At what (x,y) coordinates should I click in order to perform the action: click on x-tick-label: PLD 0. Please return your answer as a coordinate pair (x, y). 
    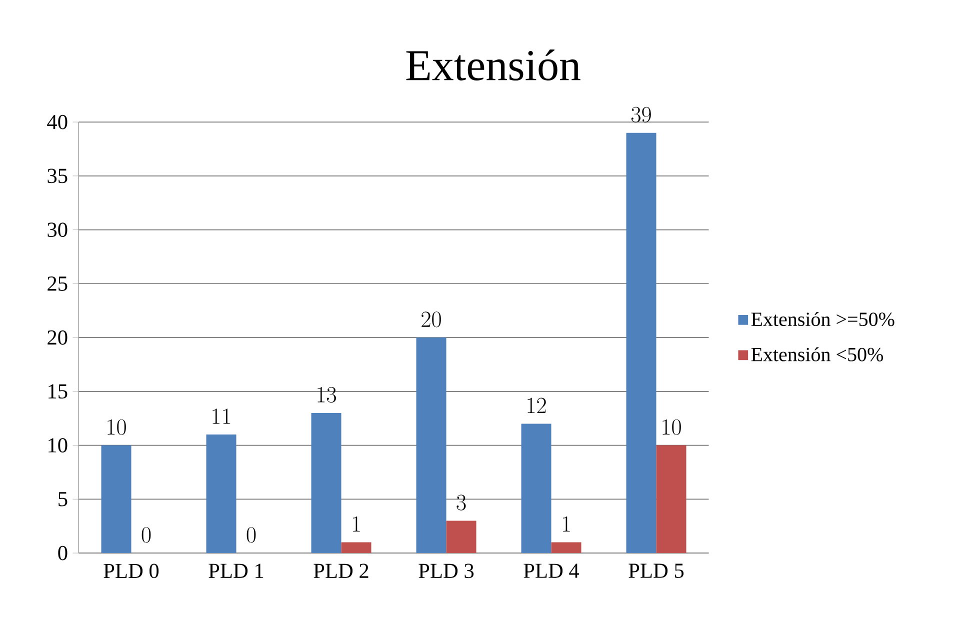
    Looking at the image, I should click on (131, 571).